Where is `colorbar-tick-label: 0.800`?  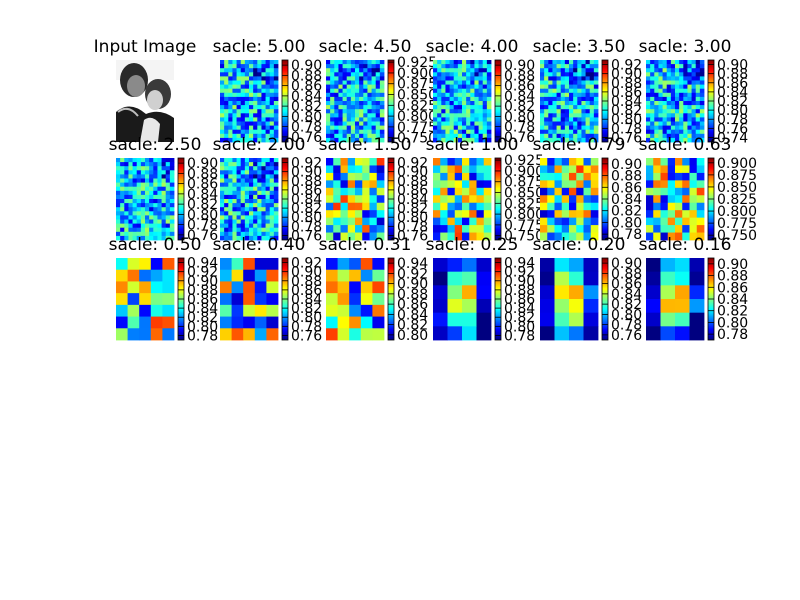 colorbar-tick-label: 0.800 is located at coordinates (417, 117).